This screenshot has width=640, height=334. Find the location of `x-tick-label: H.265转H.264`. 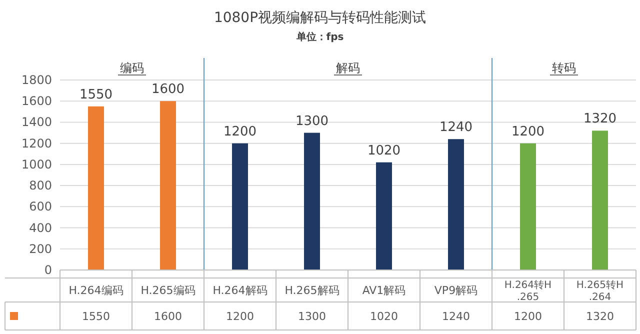

x-tick-label: H.265转H.264 is located at coordinates (600, 291).